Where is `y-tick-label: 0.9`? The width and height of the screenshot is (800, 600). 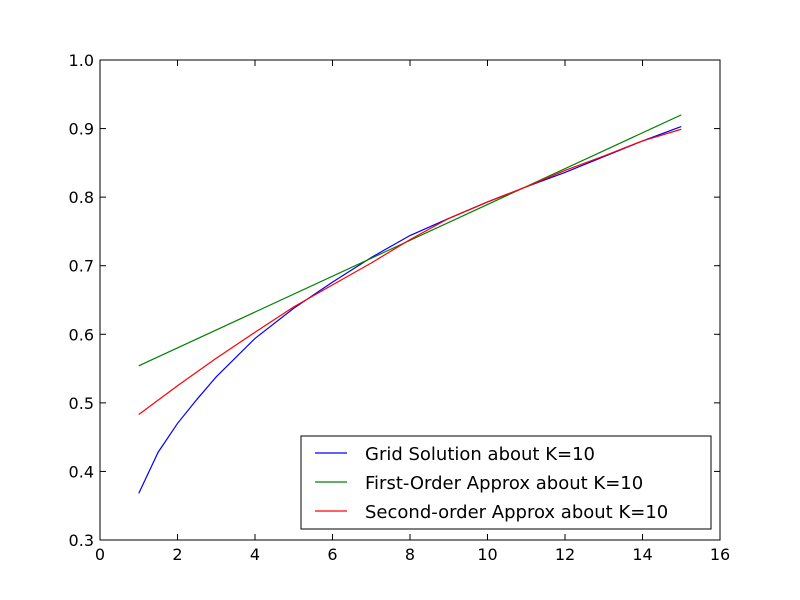 y-tick-label: 0.9 is located at coordinates (81, 129).